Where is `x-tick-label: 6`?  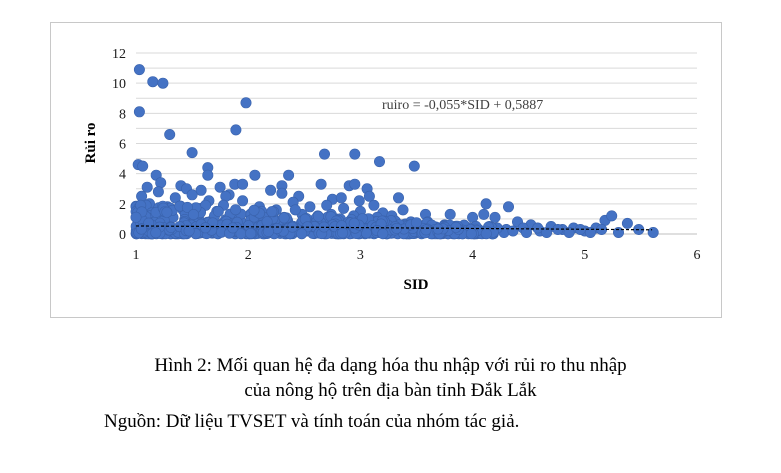
x-tick-label: 6 is located at coordinates (697, 255).